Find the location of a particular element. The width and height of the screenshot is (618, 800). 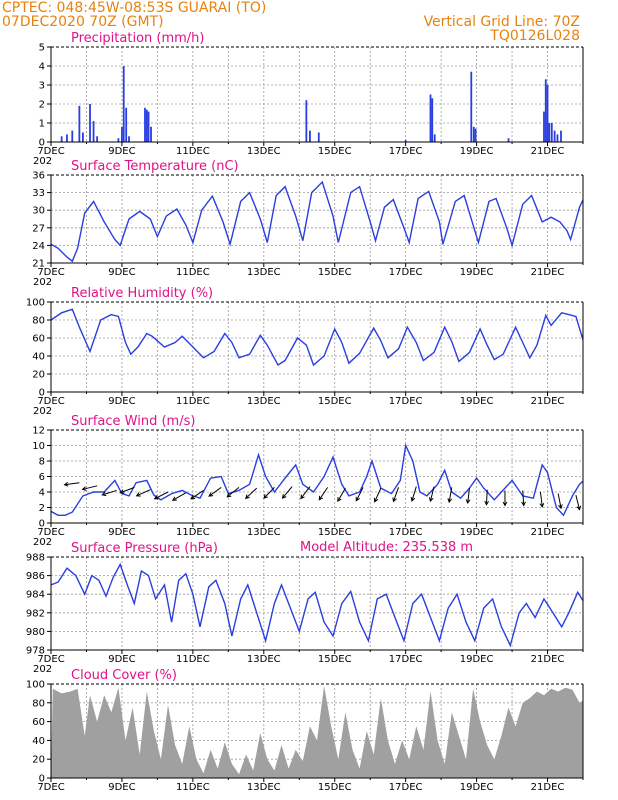

y-tick-label: 100 is located at coordinates (35, 685).